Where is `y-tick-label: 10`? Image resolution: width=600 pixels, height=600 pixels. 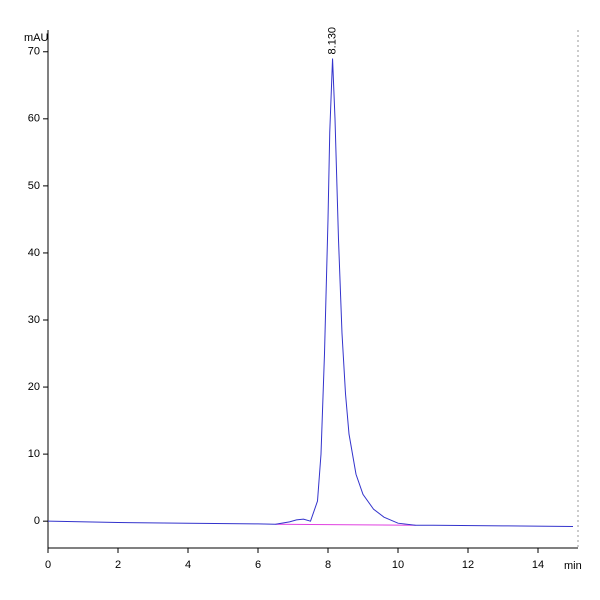 y-tick-label: 10 is located at coordinates (34, 454).